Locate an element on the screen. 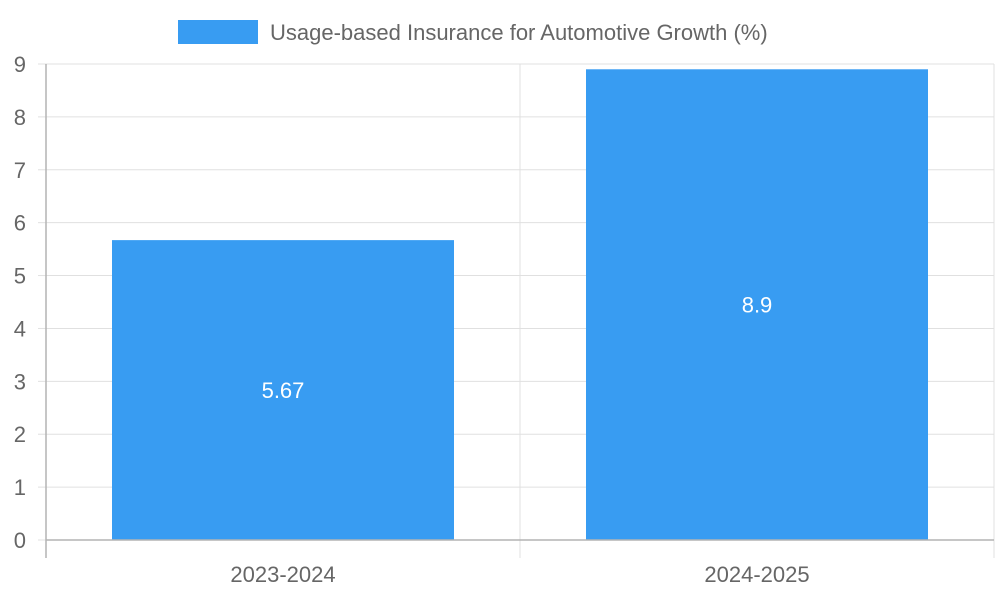  data-label: 5.67 is located at coordinates (283, 390).